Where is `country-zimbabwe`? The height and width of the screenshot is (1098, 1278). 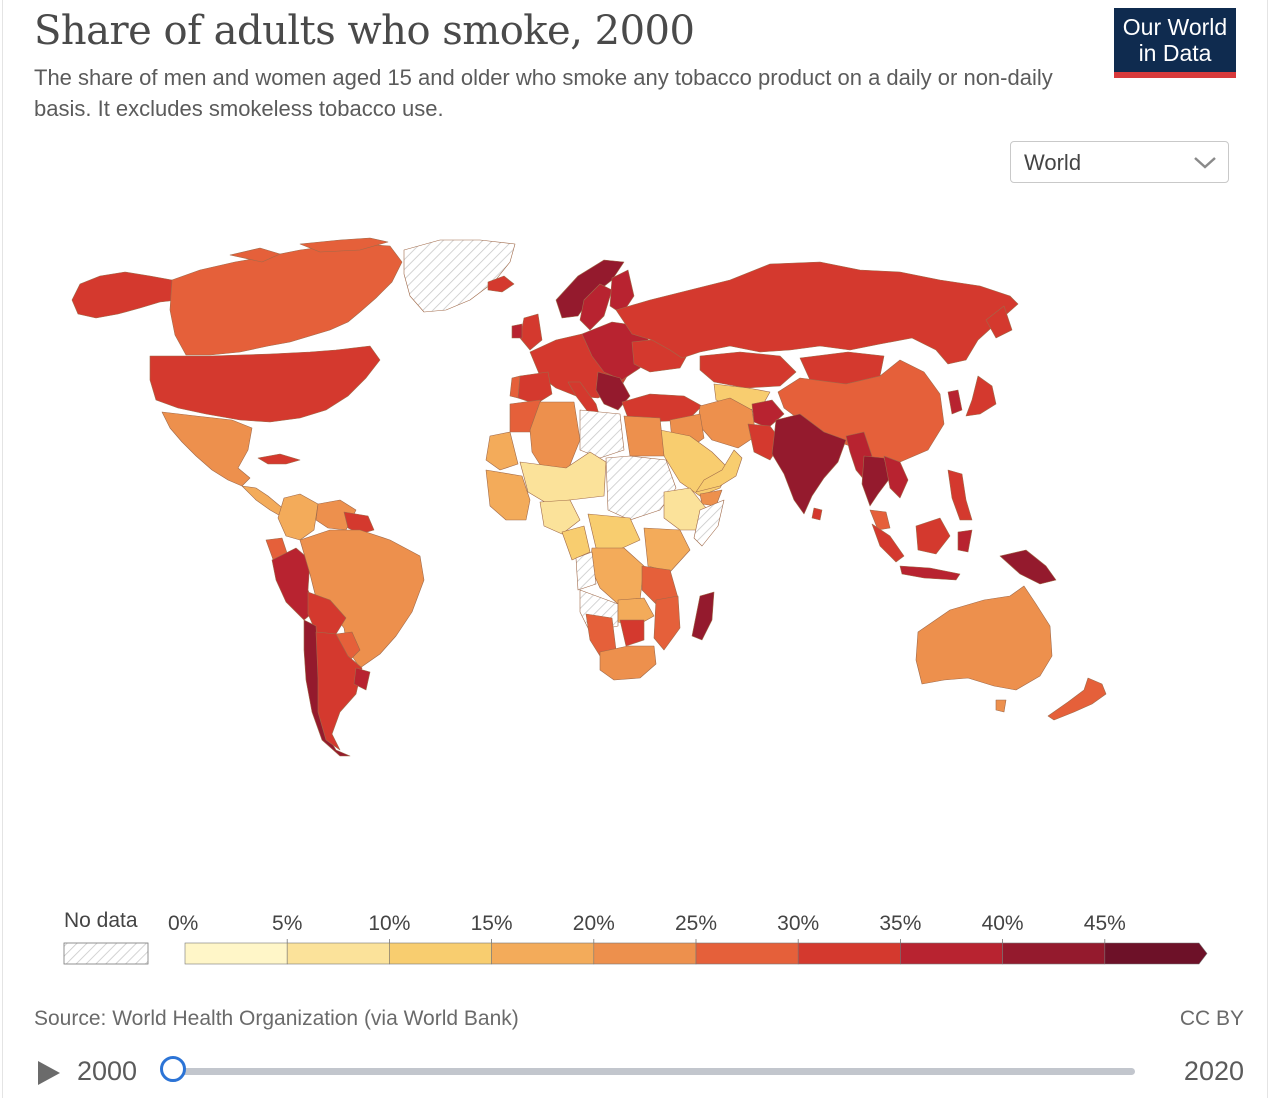 country-zimbabwe is located at coordinates (632, 633).